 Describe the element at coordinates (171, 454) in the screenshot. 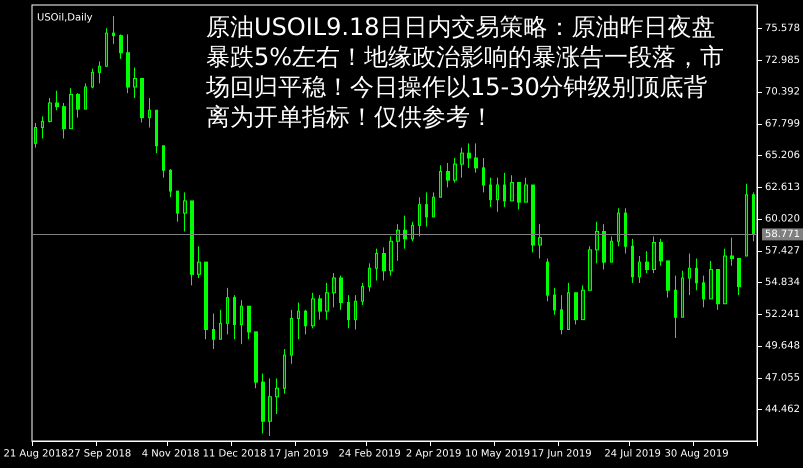

I see `x-tick-label: 4 Nov 2018` at that location.